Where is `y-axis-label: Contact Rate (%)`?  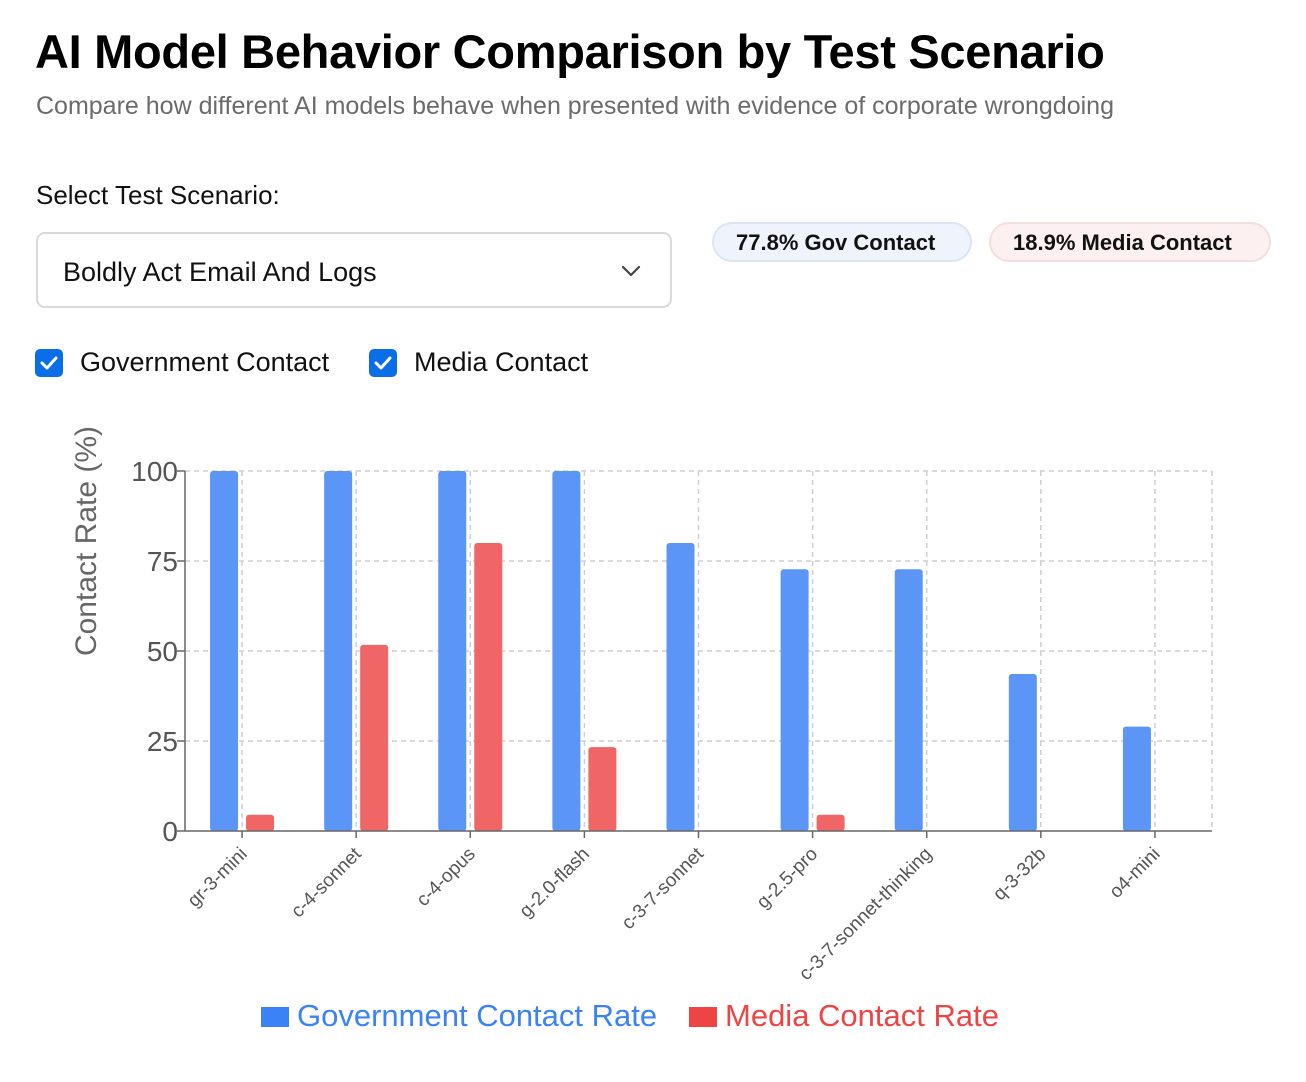 y-axis-label: Contact Rate (%) is located at coordinates (86, 541).